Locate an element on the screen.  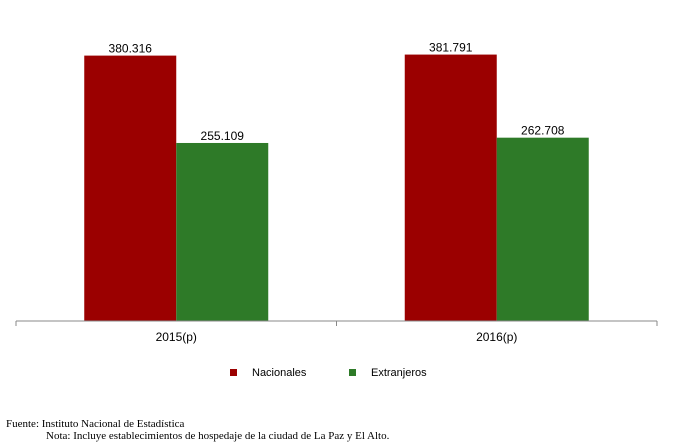
legend-swatch-nacionales is located at coordinates (233, 372).